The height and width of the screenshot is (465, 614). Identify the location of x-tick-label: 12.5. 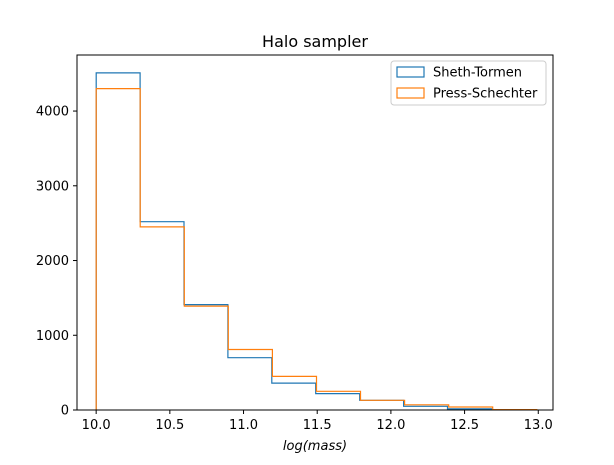
(464, 425).